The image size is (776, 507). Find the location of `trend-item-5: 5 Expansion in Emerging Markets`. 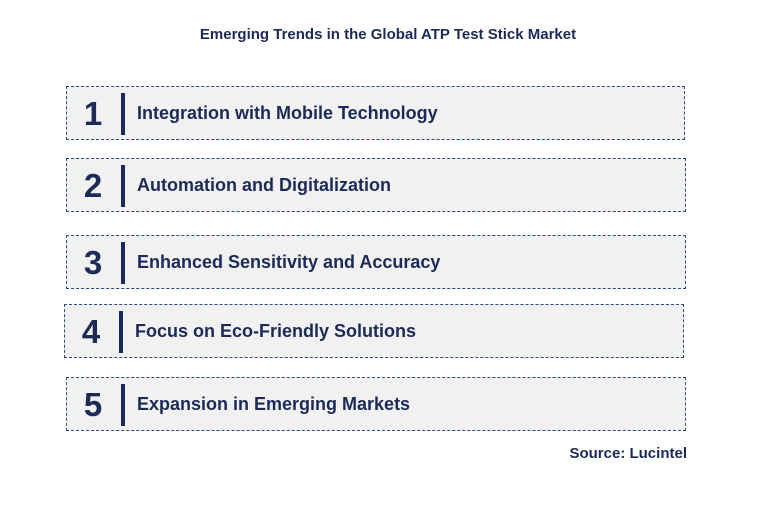

trend-item-5: 5 Expansion in Emerging Markets is located at coordinates (376, 404).